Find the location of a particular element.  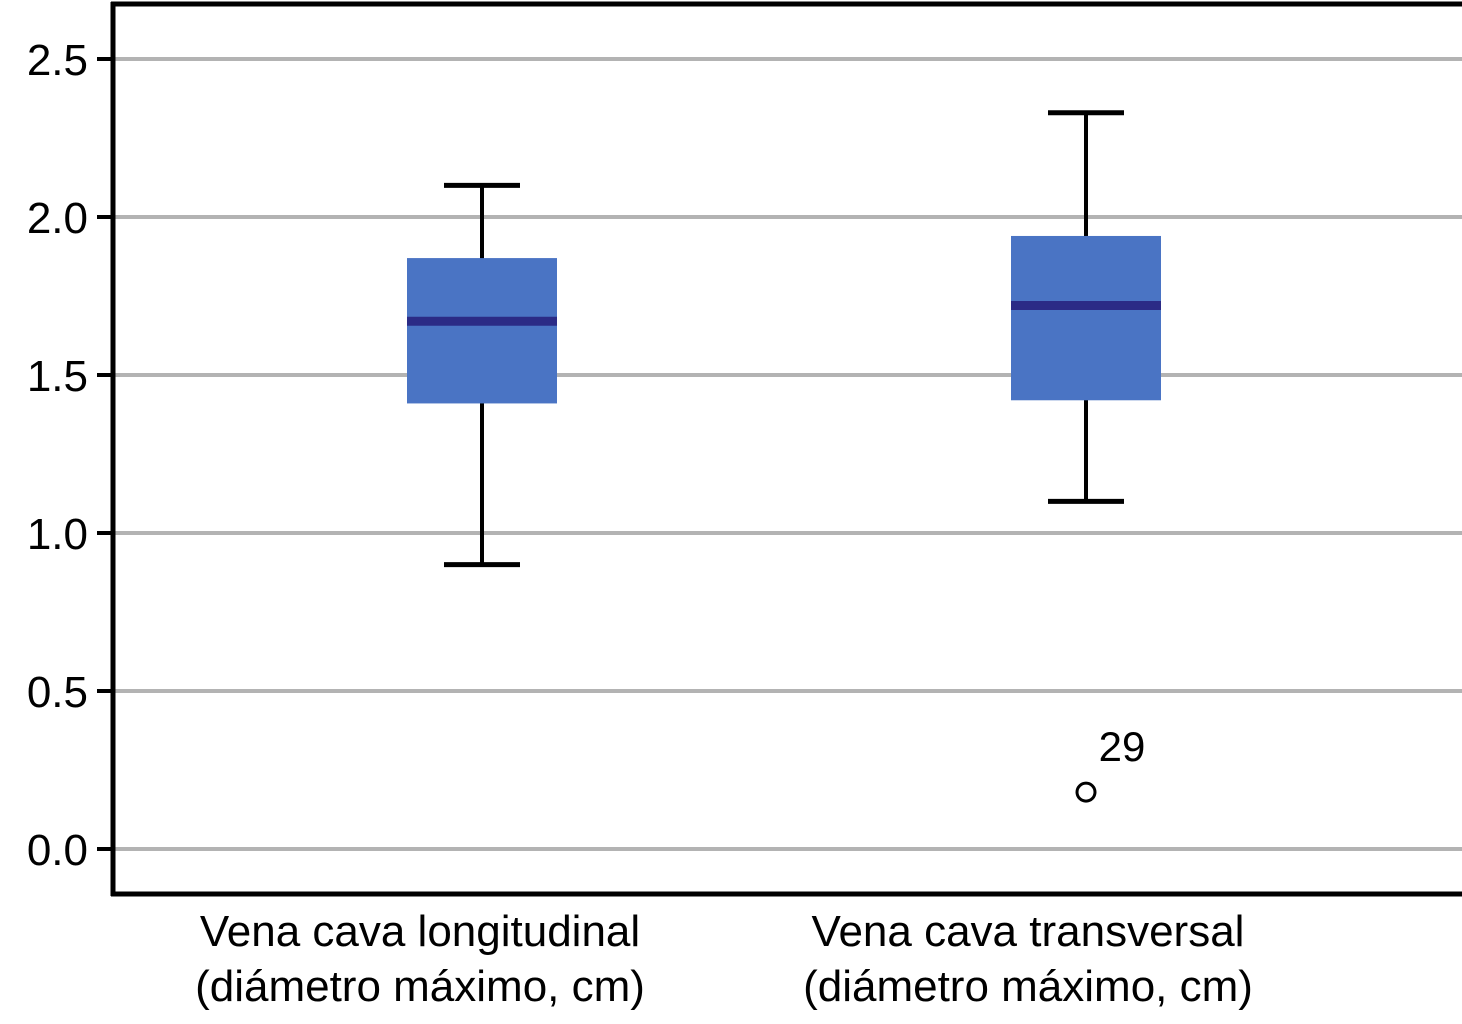

y-tick-label: 1.5 is located at coordinates (57, 376).